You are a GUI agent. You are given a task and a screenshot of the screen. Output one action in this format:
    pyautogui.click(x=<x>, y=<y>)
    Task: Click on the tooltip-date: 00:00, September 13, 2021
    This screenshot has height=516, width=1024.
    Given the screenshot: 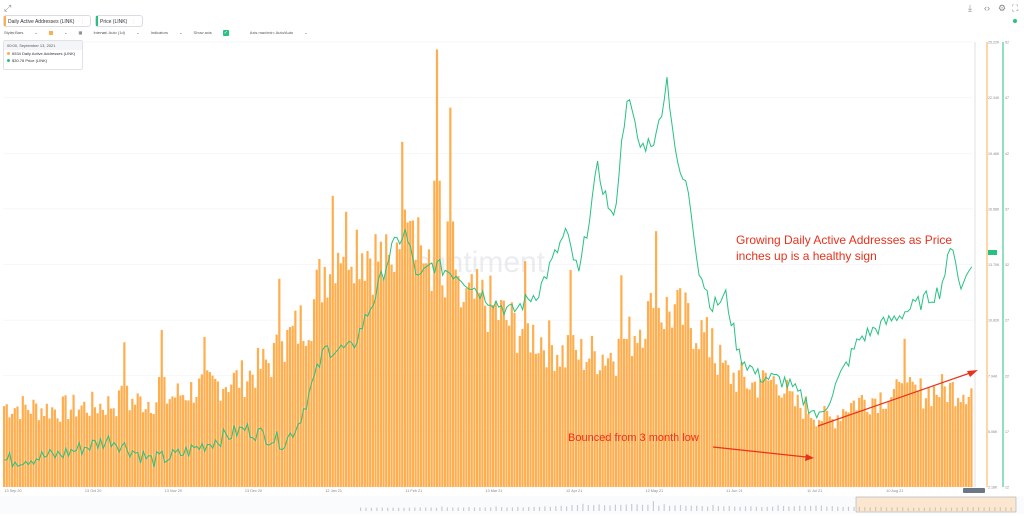 What is the action you would take?
    pyautogui.click(x=43, y=45)
    